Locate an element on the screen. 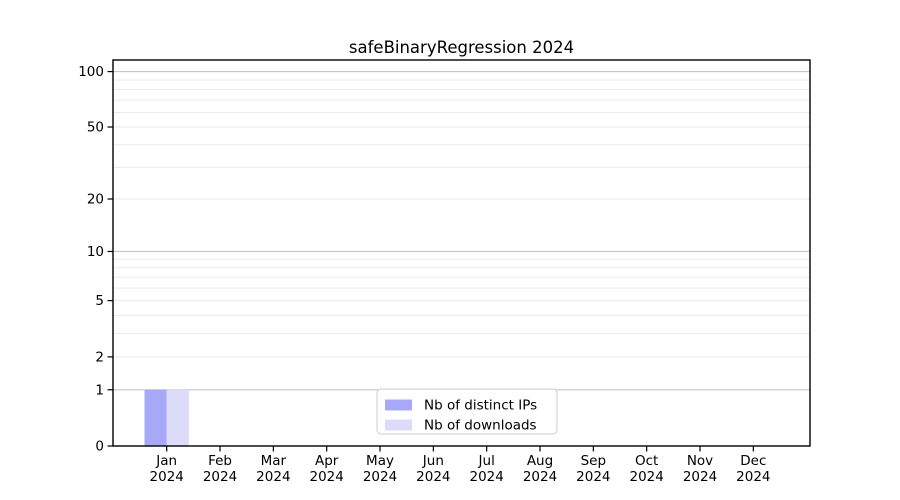  x-tick-label-oct: Oct is located at coordinates (646, 461).